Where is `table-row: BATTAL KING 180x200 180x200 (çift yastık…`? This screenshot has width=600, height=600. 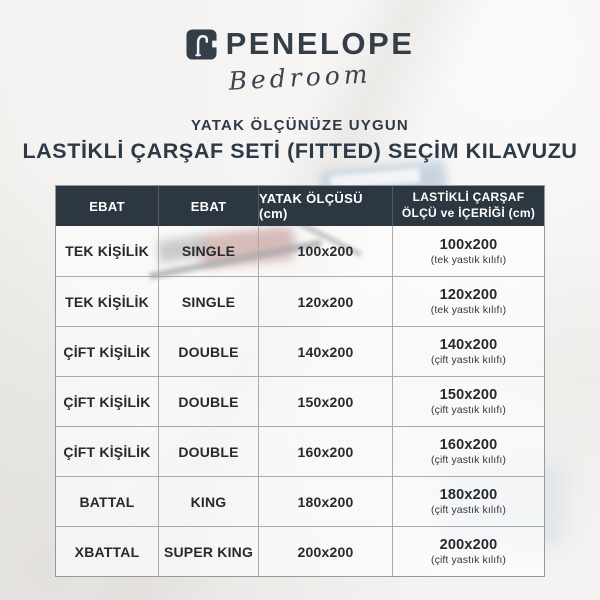
table-row: BATTAL KING 180x200 180x200 (çift yastık… is located at coordinates (300, 501).